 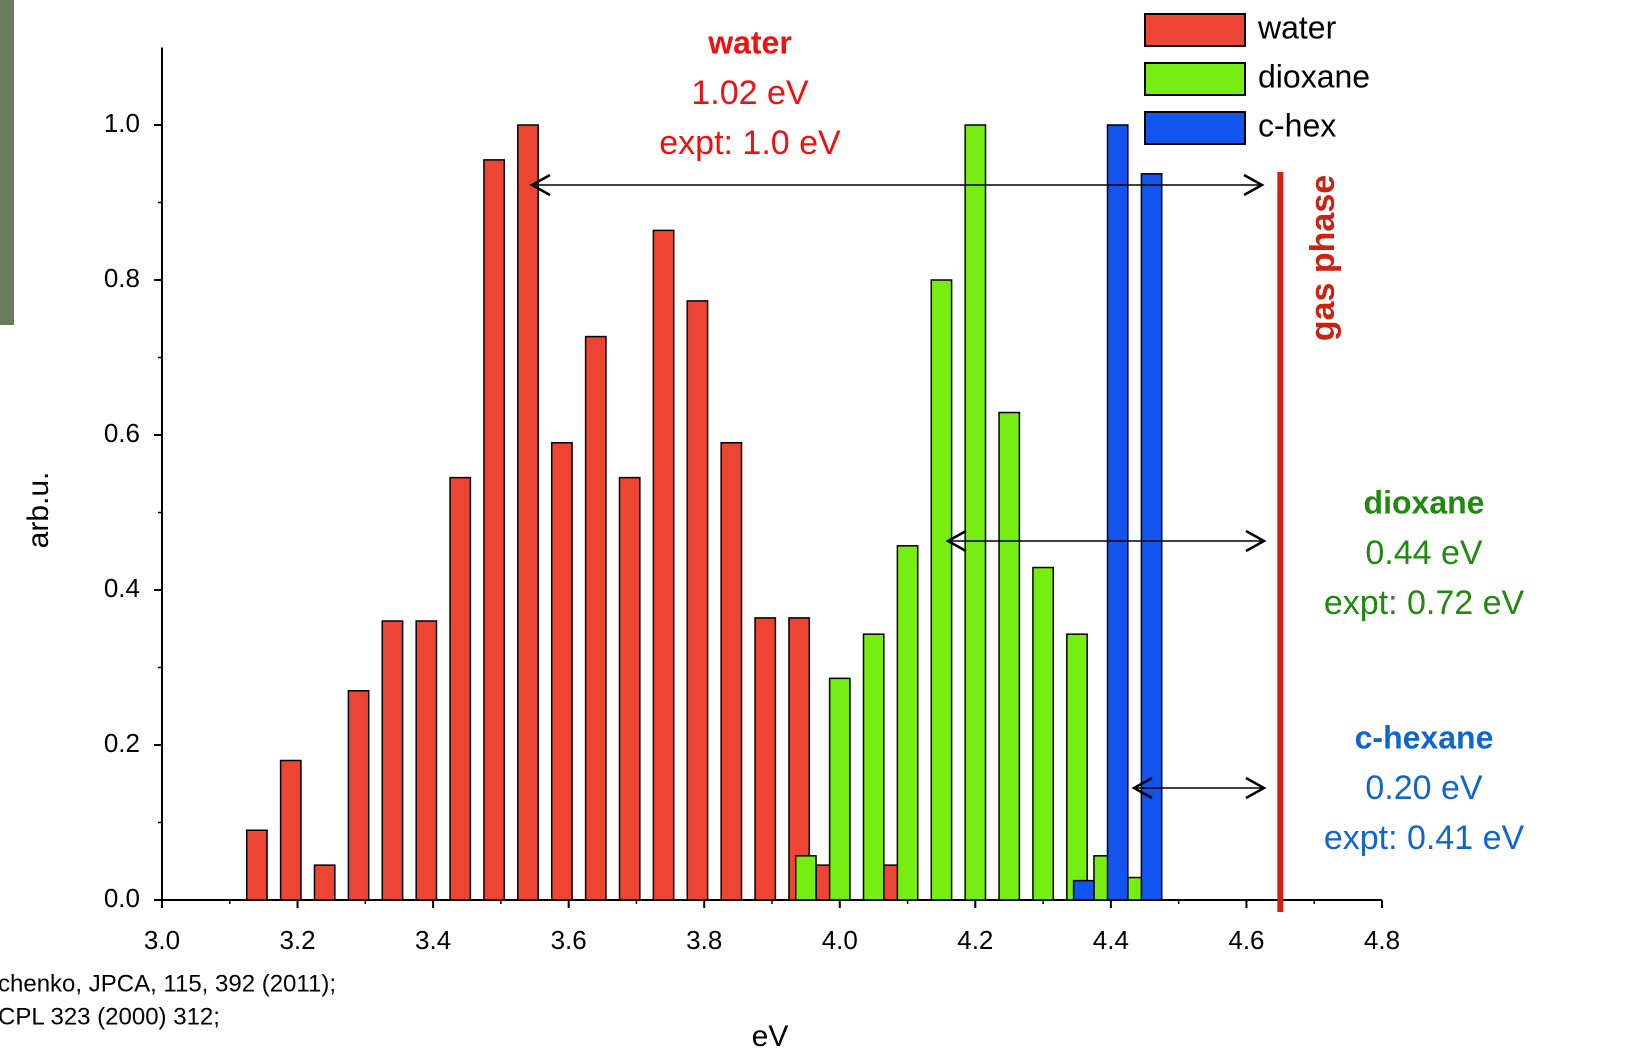 I want to click on y-tick-label: 0.0, so click(x=122, y=898).